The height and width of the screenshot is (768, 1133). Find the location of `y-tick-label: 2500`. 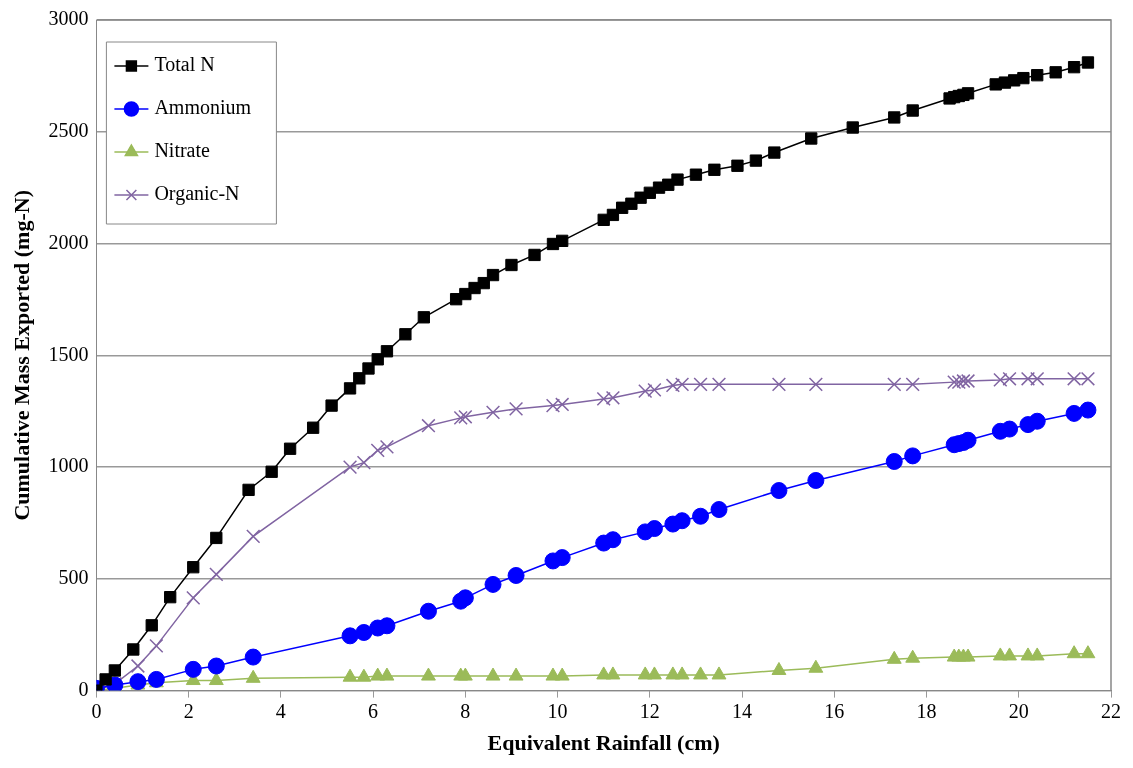

y-tick-label: 2500 is located at coordinates (68, 130).